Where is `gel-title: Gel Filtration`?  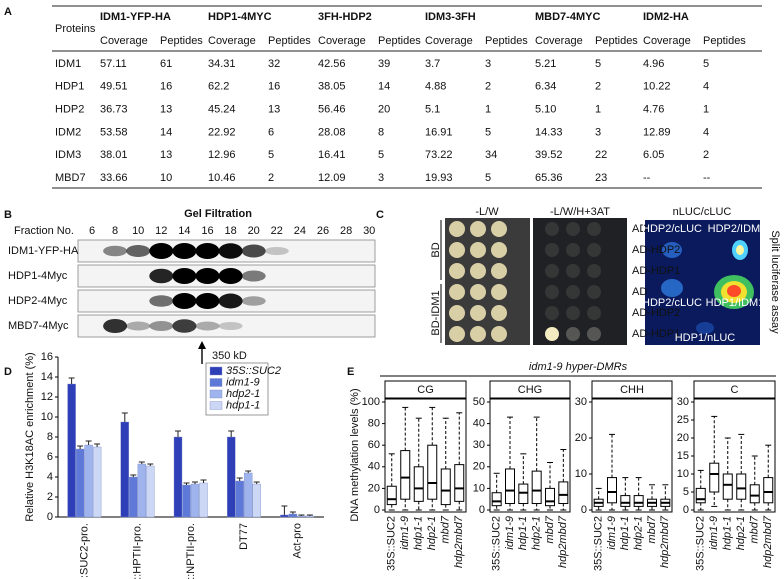
gel-title: Gel Filtration is located at coordinates (218, 214).